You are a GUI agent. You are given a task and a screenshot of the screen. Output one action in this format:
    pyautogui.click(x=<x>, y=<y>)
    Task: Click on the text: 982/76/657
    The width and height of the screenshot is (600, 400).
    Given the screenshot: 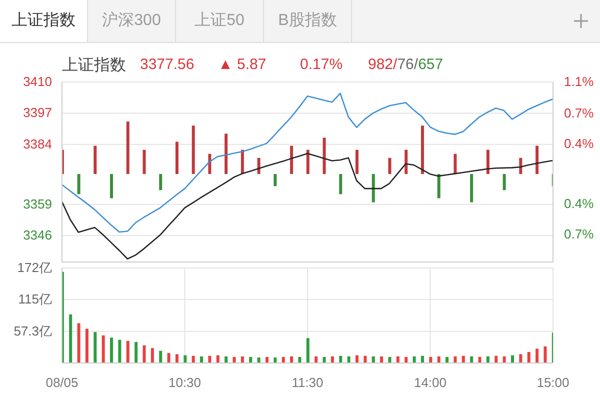 What is the action you would take?
    pyautogui.click(x=406, y=64)
    